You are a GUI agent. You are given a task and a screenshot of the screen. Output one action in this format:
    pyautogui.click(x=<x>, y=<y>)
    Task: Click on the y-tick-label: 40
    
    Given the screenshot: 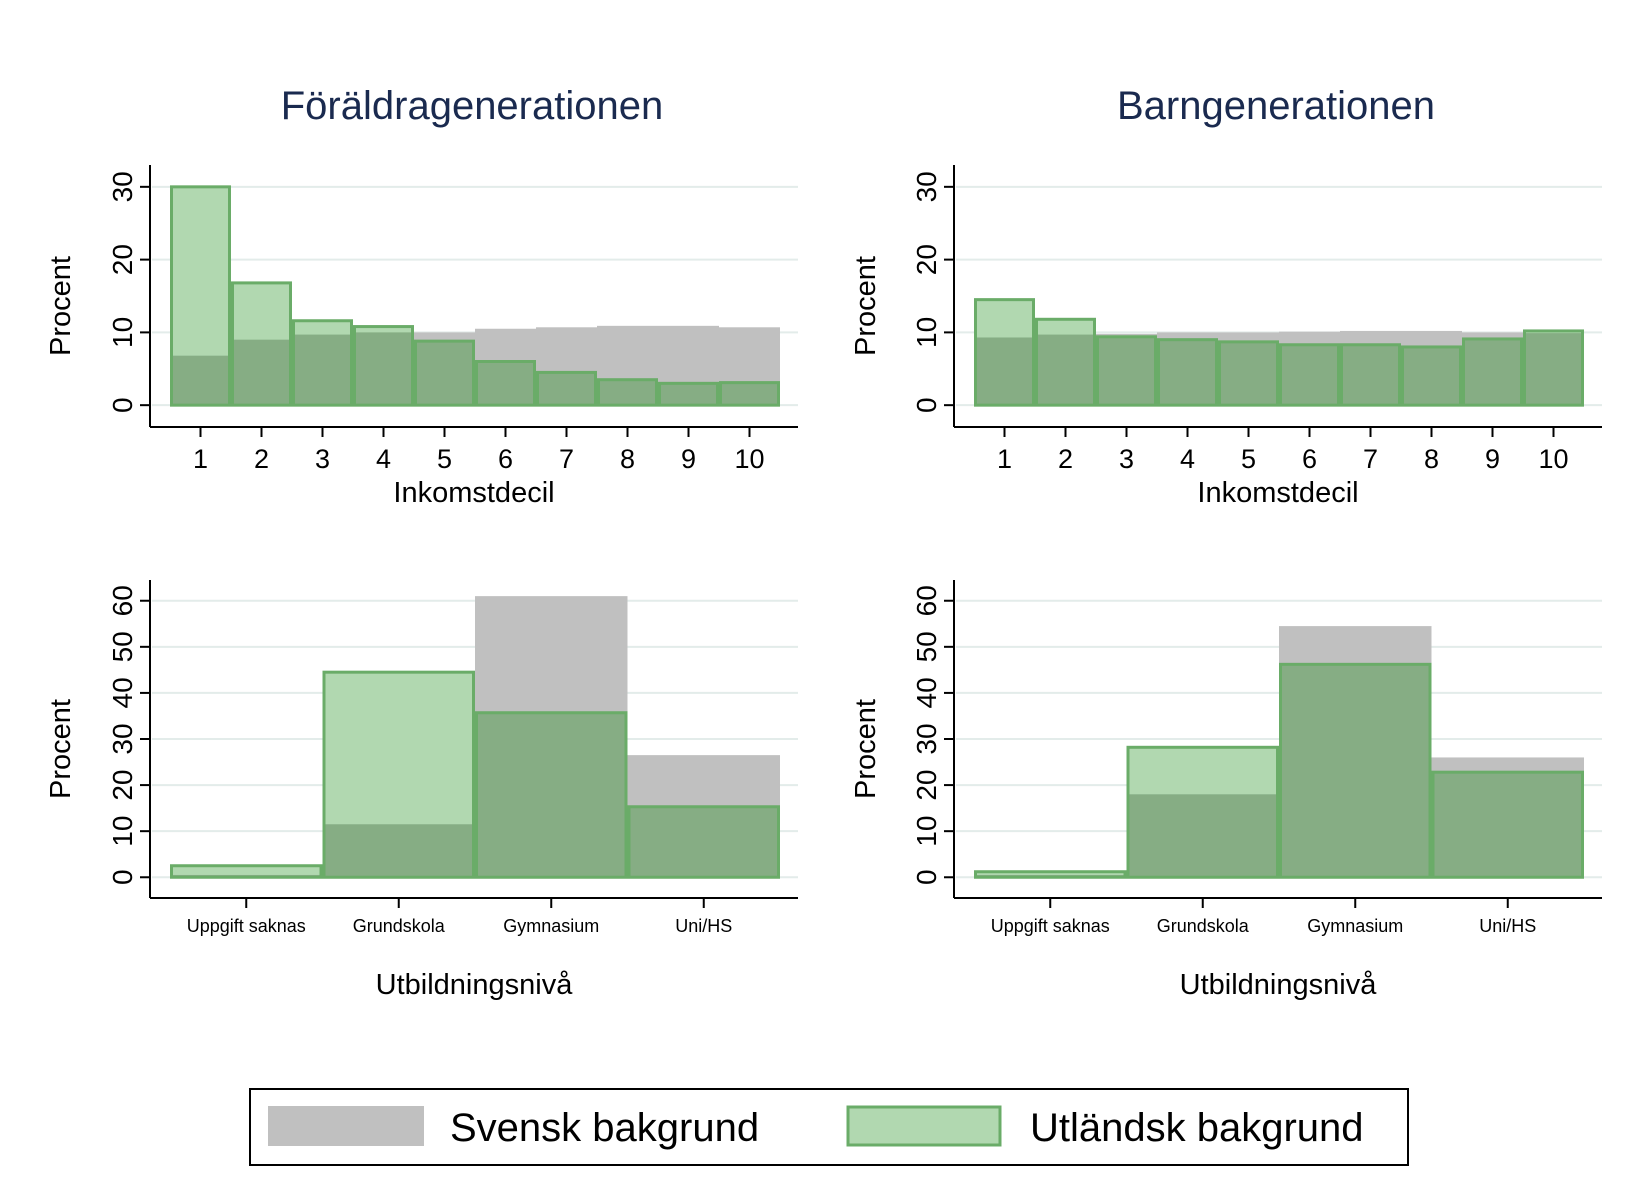 What is the action you would take?
    pyautogui.click(x=926, y=692)
    